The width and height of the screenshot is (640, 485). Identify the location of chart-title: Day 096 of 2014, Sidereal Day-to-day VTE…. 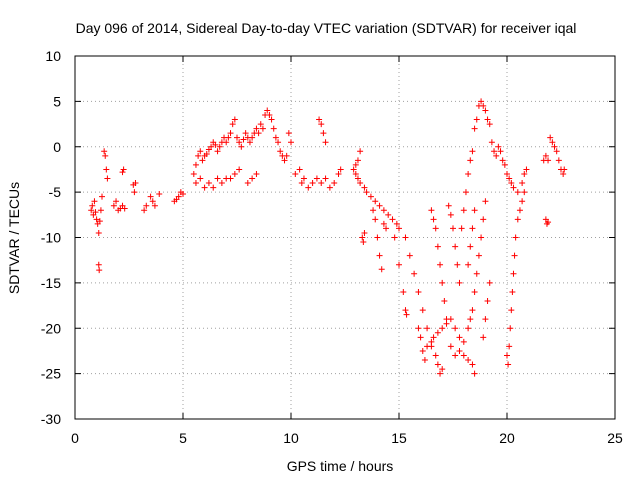
(326, 28).